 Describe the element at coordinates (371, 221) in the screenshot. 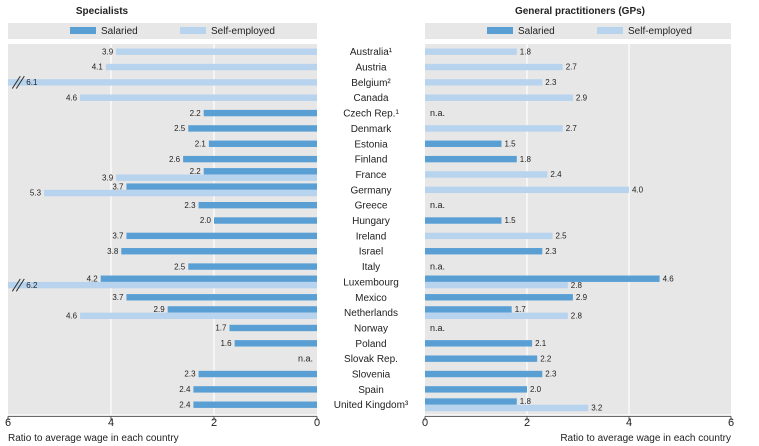

I see `country-label: Hungary` at that location.